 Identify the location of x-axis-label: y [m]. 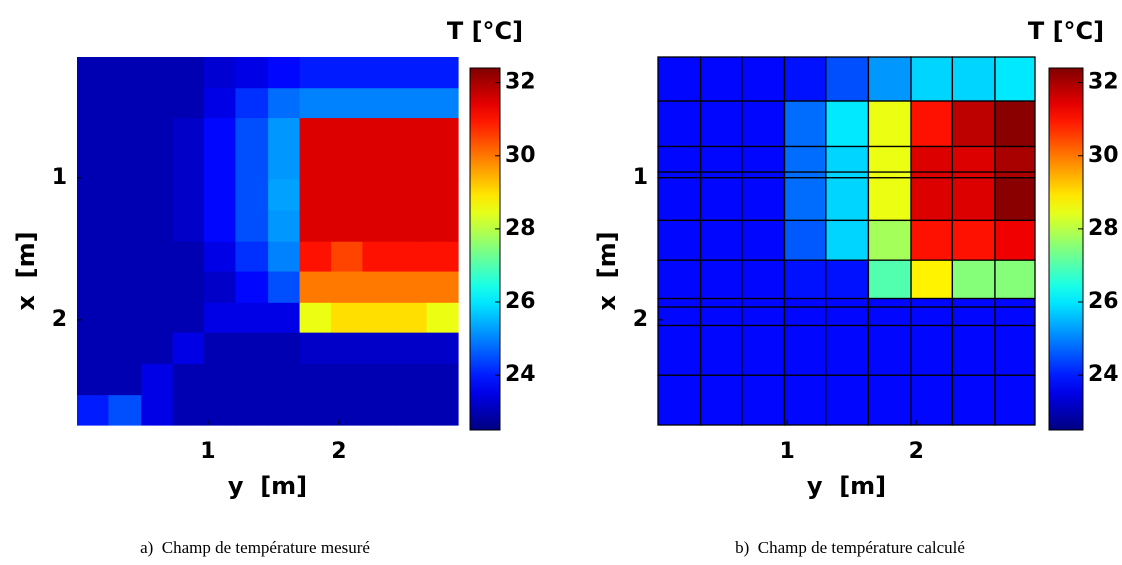
(846, 486).